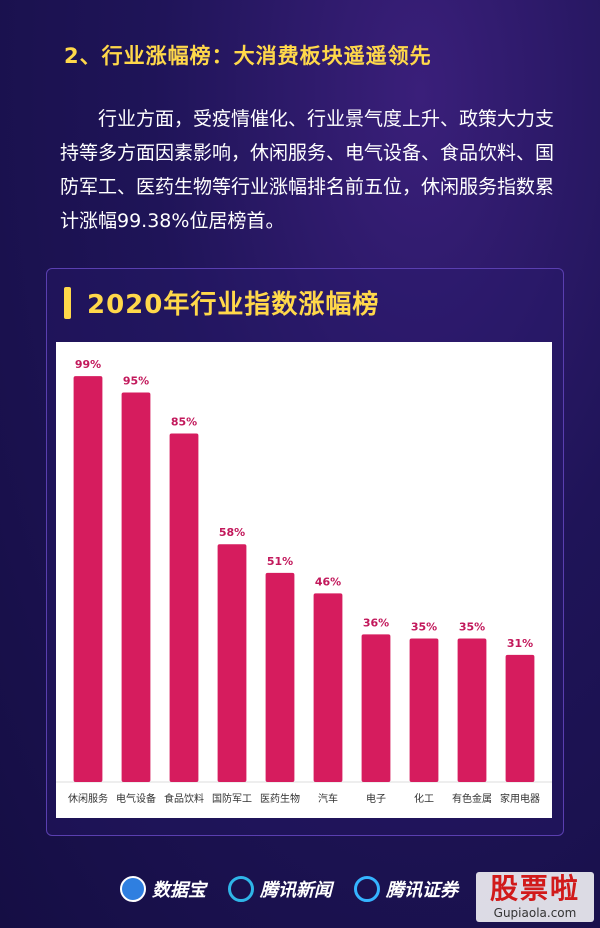 This screenshot has height=928, width=600. What do you see at coordinates (424, 627) in the screenshot?
I see `value-label-8: 35%` at bounding box center [424, 627].